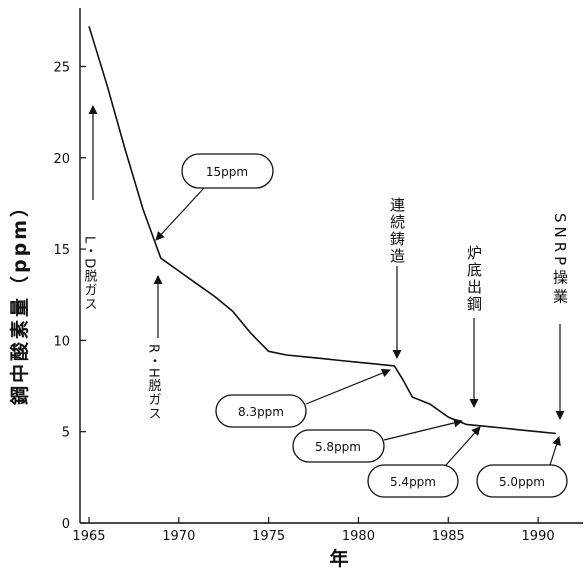 This screenshot has width=587, height=573. I want to click on svg-text: 15ppm, so click(227, 172).